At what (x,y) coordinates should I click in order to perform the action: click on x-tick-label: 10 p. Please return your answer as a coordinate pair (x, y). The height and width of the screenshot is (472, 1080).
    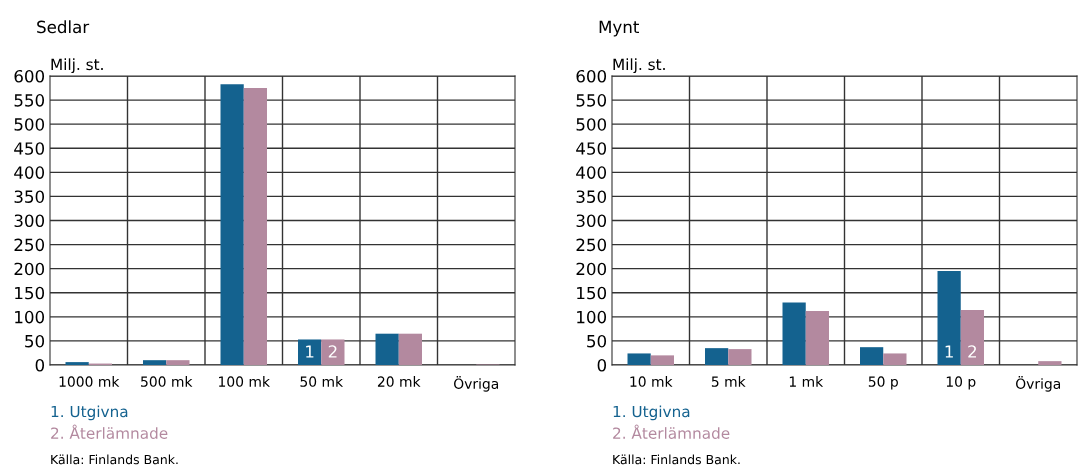
    Looking at the image, I should click on (961, 383).